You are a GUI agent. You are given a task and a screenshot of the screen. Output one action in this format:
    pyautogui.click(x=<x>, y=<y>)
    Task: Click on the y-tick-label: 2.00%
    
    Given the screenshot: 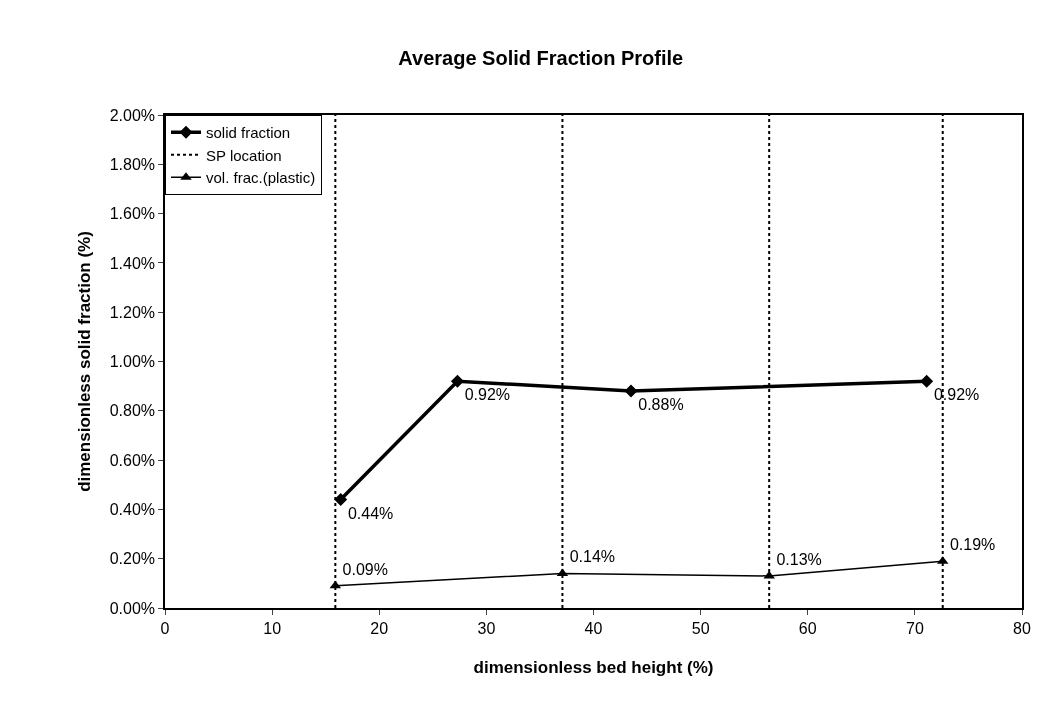 What is the action you would take?
    pyautogui.click(x=132, y=115)
    